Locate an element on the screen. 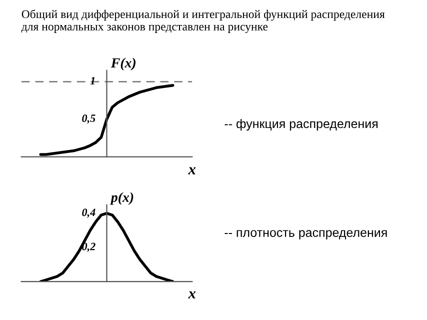 This screenshot has width=427, height=320. y-axis-title: F(x) is located at coordinates (123, 64).